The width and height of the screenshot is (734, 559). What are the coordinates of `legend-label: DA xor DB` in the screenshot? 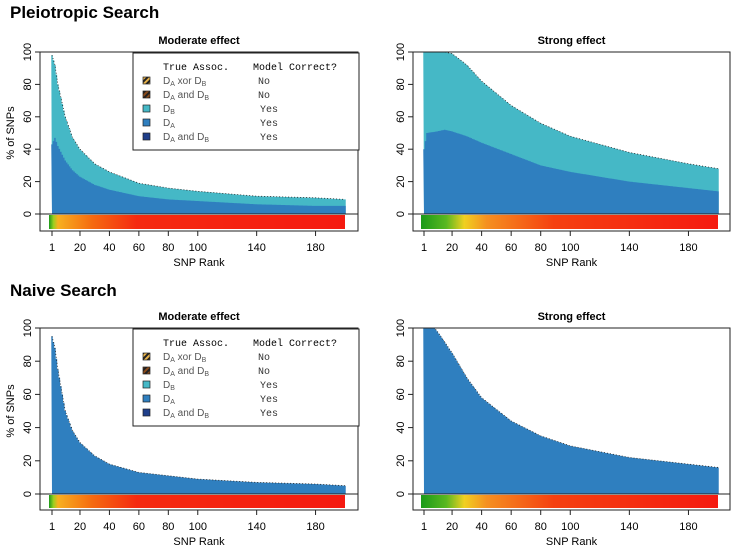 It's located at (185, 82).